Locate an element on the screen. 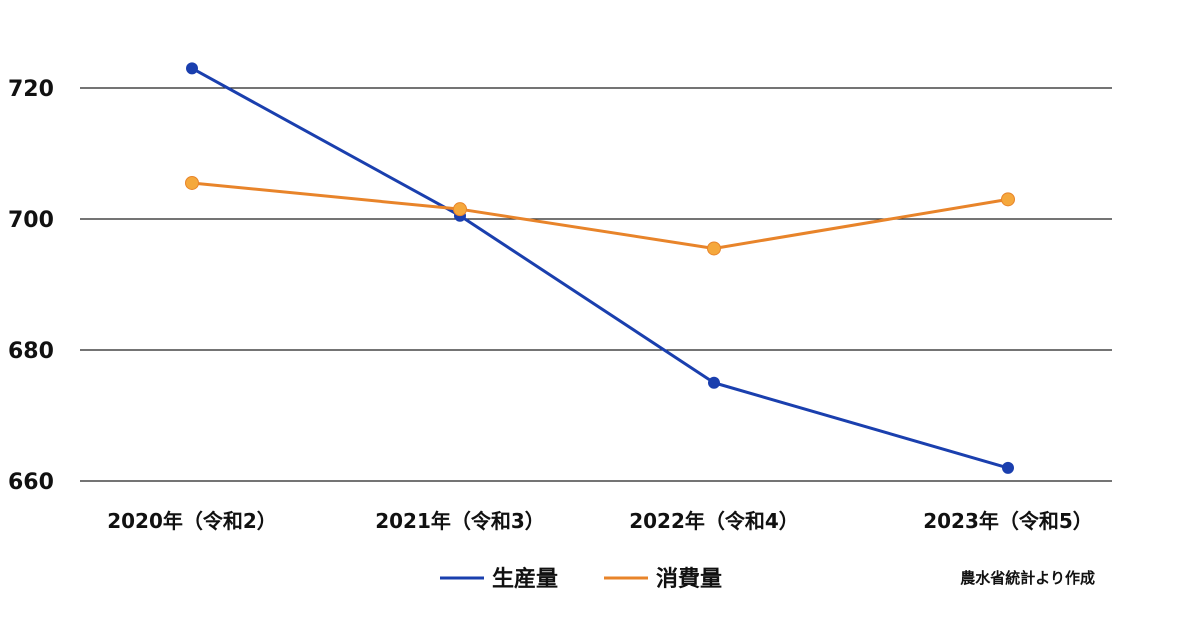 The height and width of the screenshot is (630, 1200). y-axis: 660 680 700 720 is located at coordinates (31, 286).